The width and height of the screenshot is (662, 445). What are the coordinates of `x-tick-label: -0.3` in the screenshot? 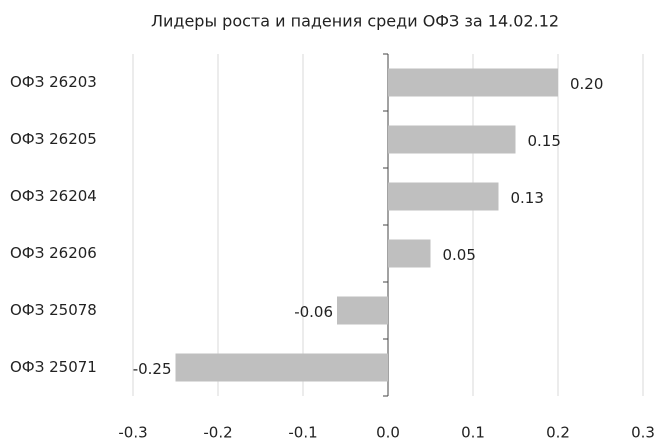 It's located at (132, 433).